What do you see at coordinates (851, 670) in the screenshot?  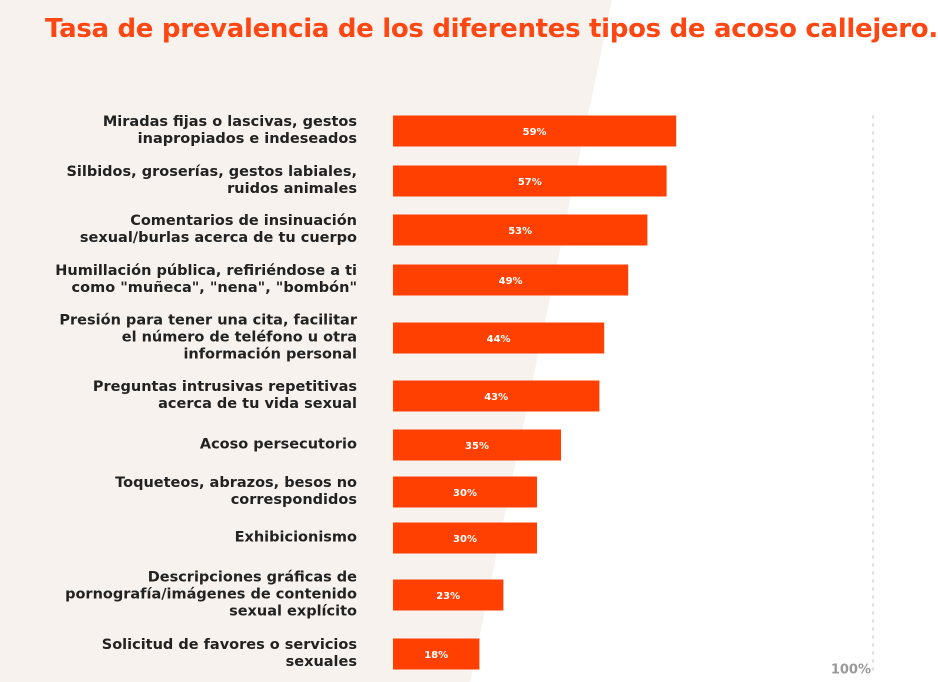 I see `x-tick-label: 100%` at bounding box center [851, 670].